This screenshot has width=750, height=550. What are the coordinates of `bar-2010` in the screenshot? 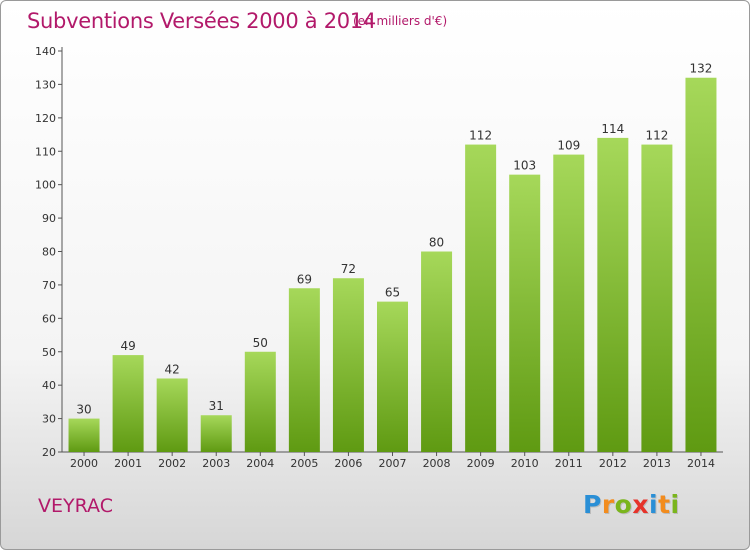 It's located at (525, 313).